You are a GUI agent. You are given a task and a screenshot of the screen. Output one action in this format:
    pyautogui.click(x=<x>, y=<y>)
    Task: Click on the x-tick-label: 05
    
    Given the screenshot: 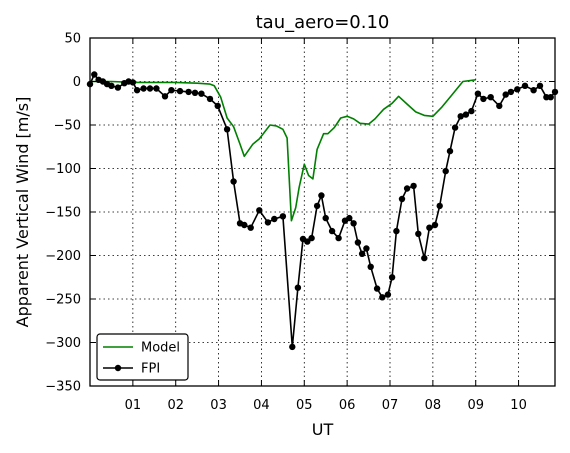 What is the action you would take?
    pyautogui.click(x=304, y=405)
    